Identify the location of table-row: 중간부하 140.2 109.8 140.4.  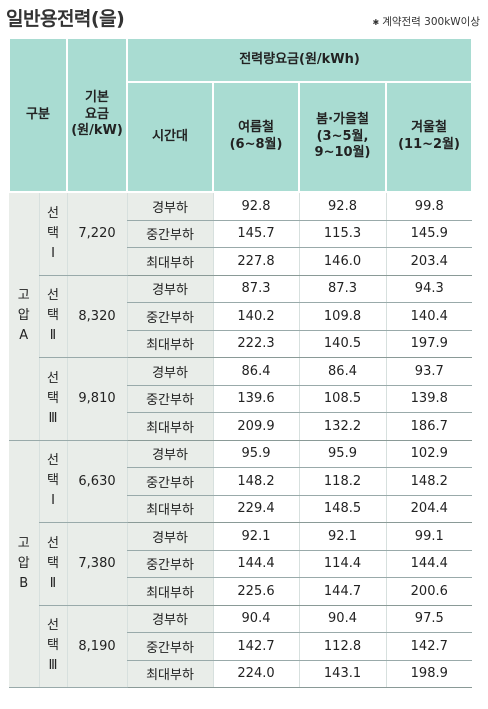
(241, 316).